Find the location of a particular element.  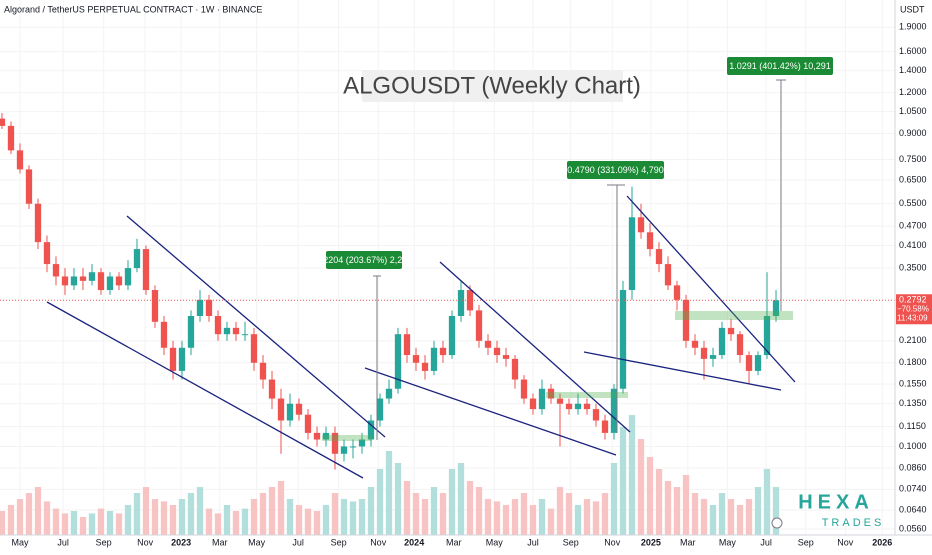

x-tick-label: May is located at coordinates (495, 542).